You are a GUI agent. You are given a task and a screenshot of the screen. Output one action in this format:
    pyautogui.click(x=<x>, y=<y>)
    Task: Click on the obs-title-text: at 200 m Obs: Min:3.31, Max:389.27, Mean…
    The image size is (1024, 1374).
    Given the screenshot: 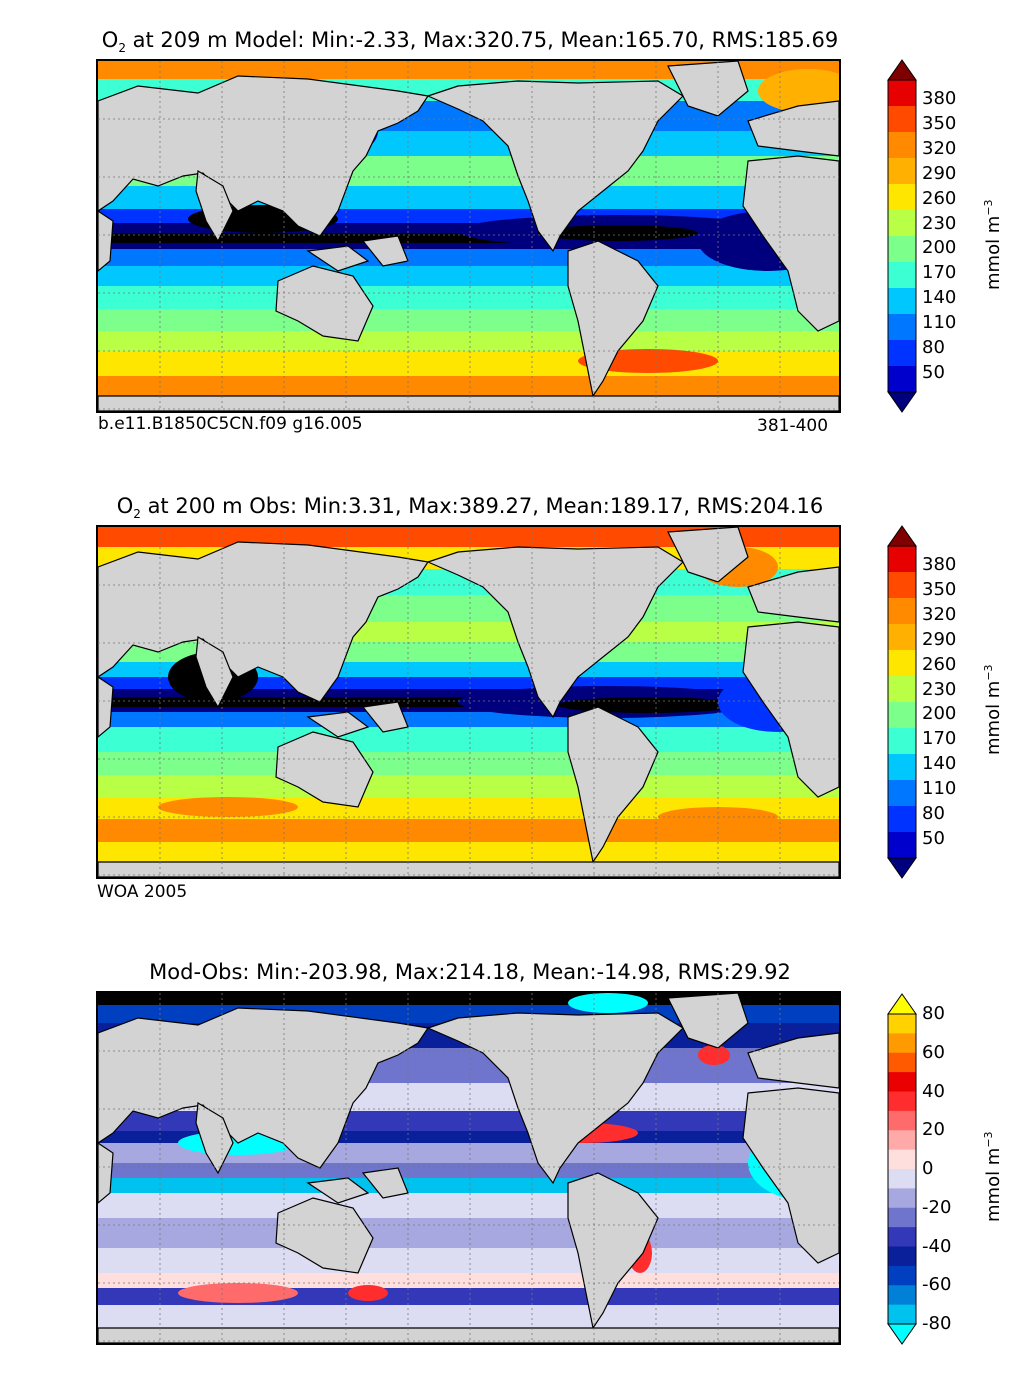 What is the action you would take?
    pyautogui.click(x=482, y=506)
    